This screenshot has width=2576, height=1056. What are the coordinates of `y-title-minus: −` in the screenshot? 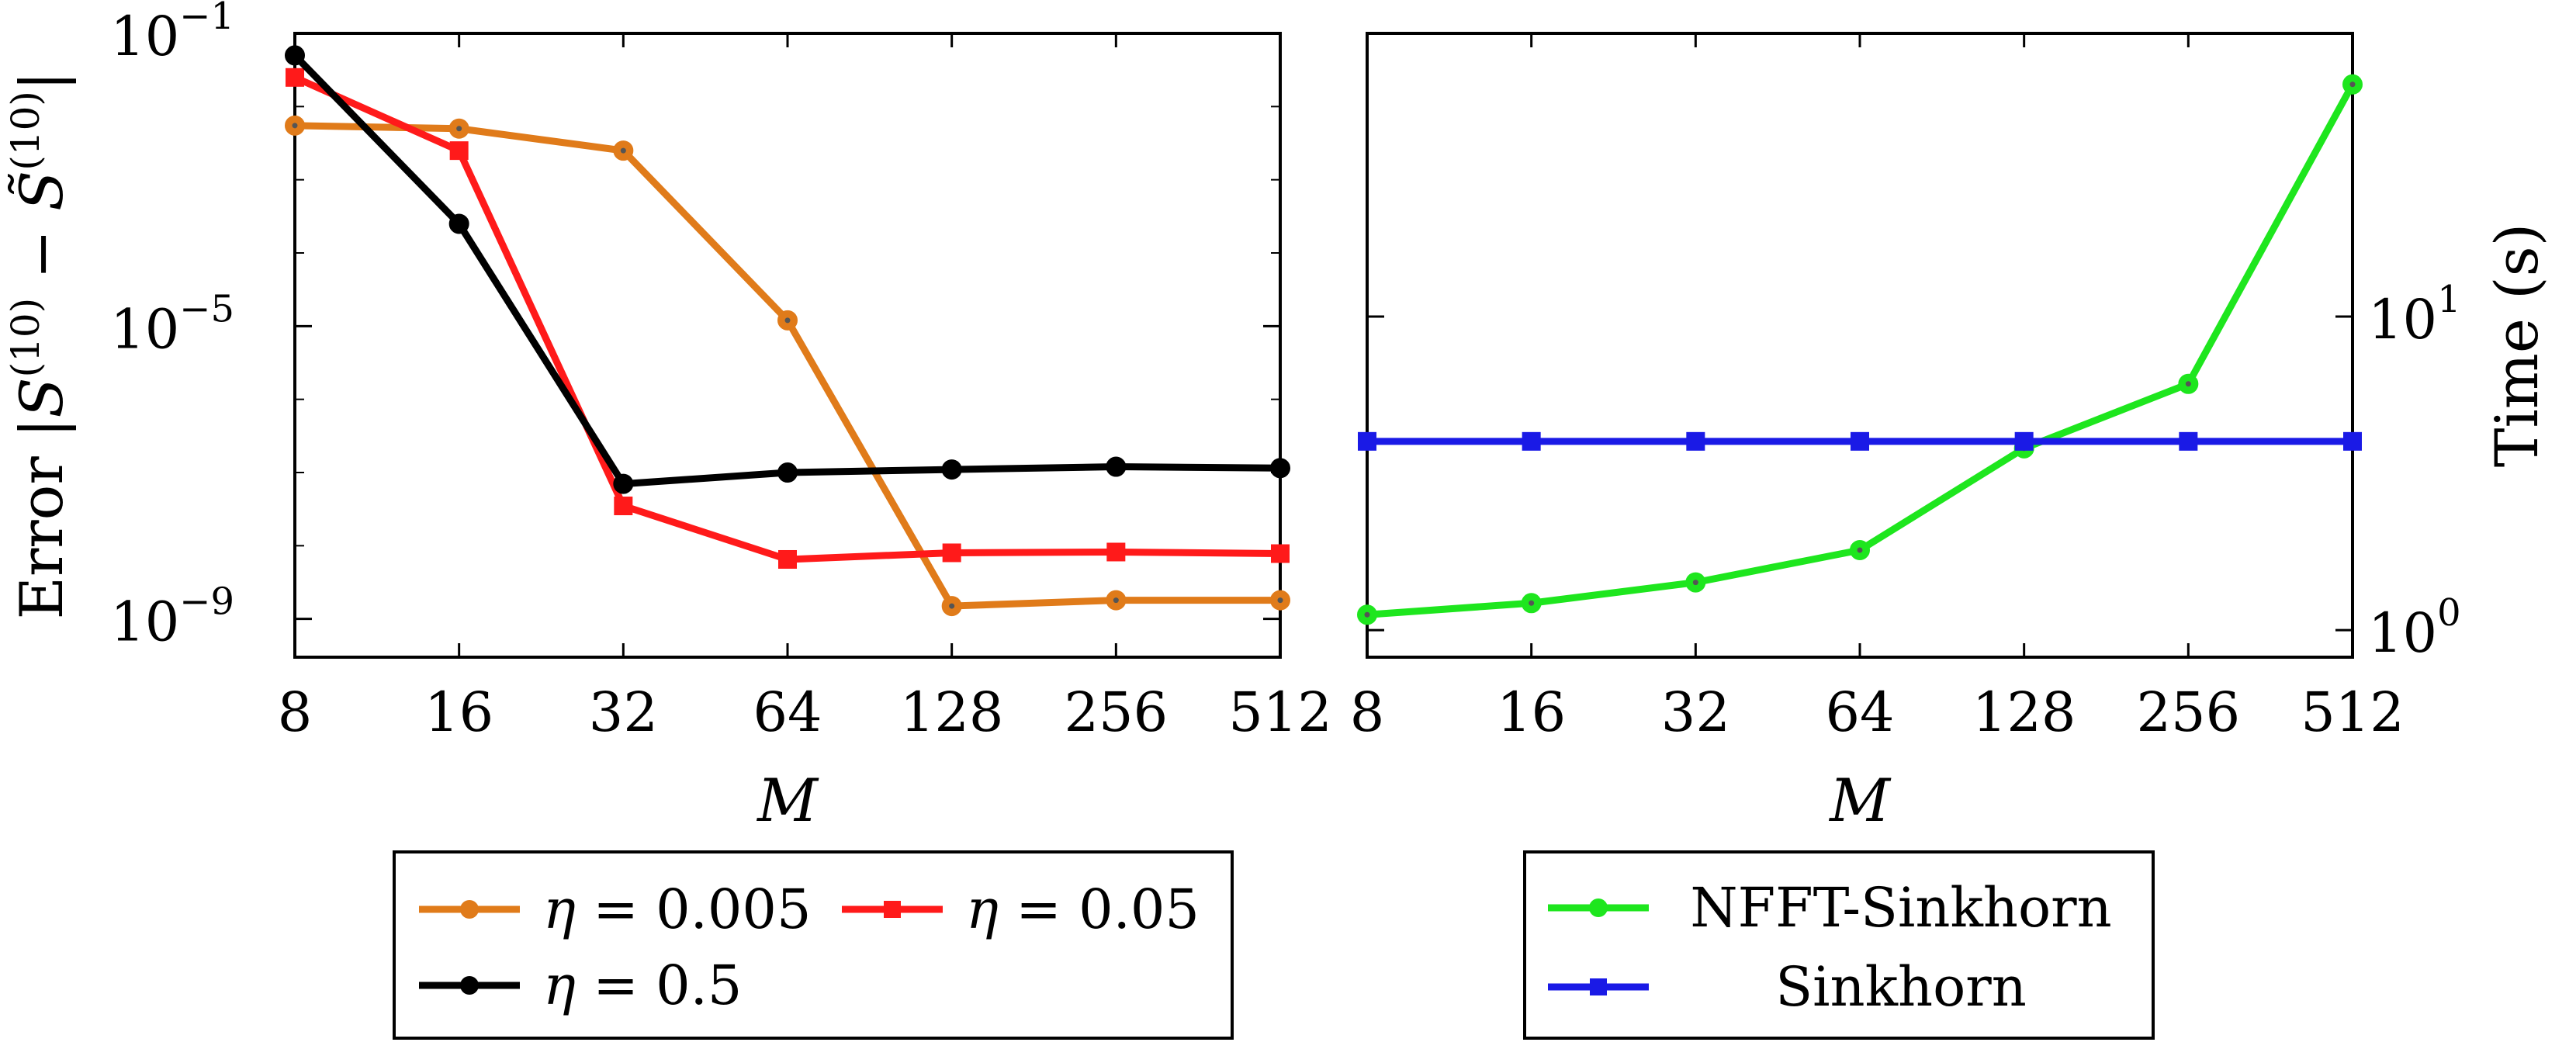 It's located at (41, 254).